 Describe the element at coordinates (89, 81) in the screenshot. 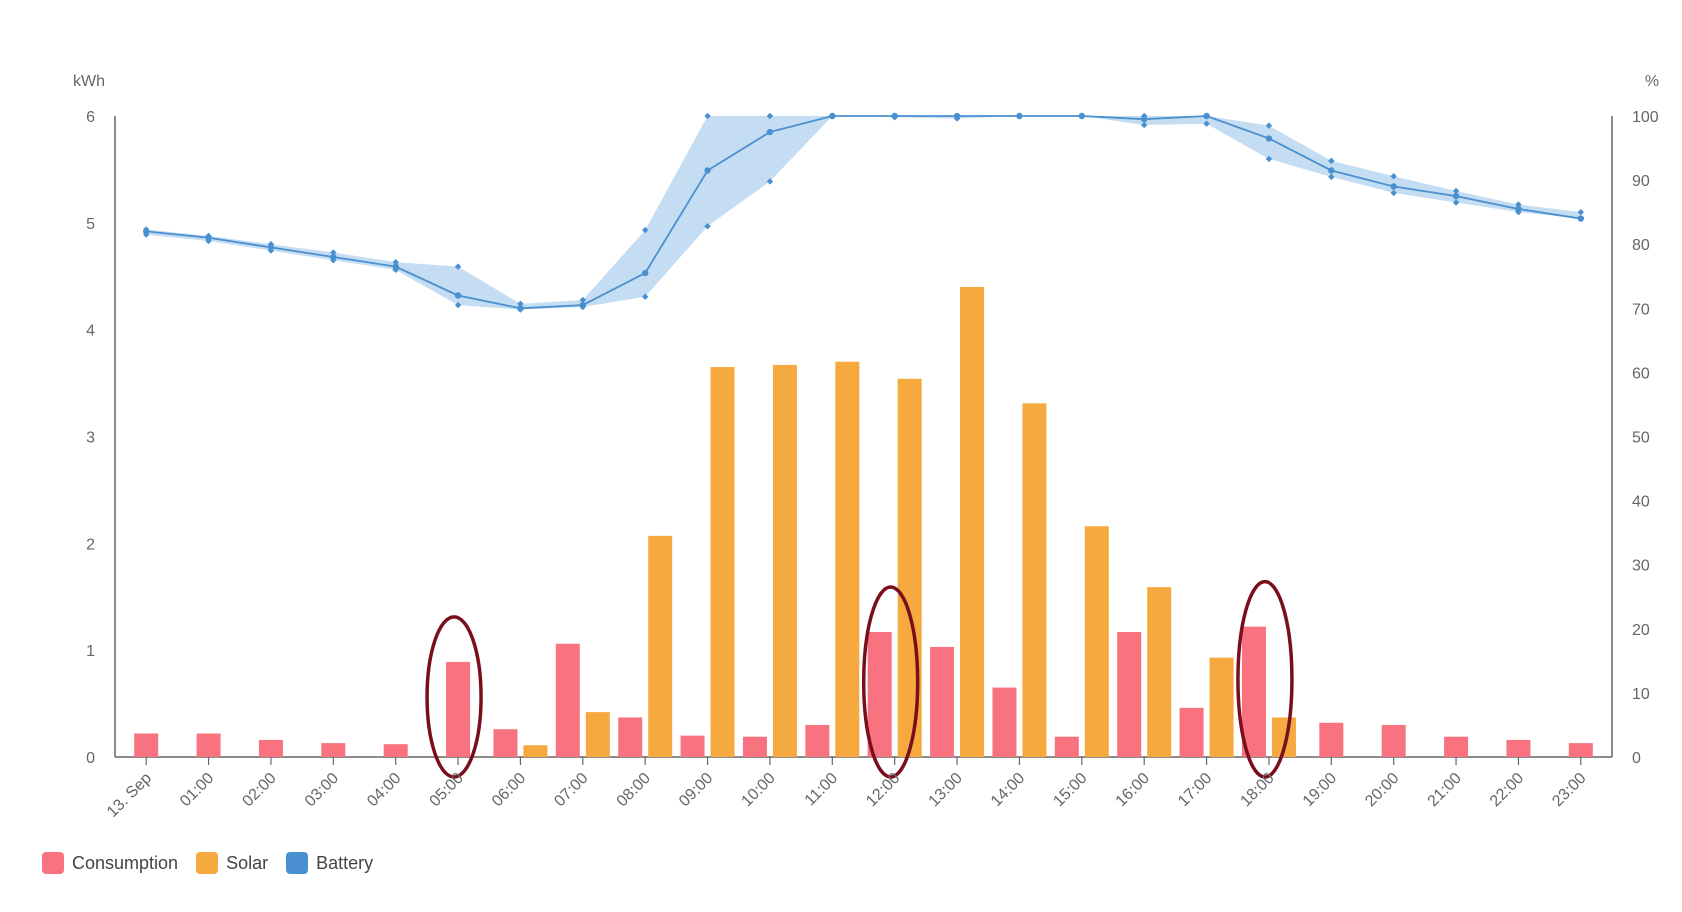

I see `left-axis-unit: kWh` at that location.